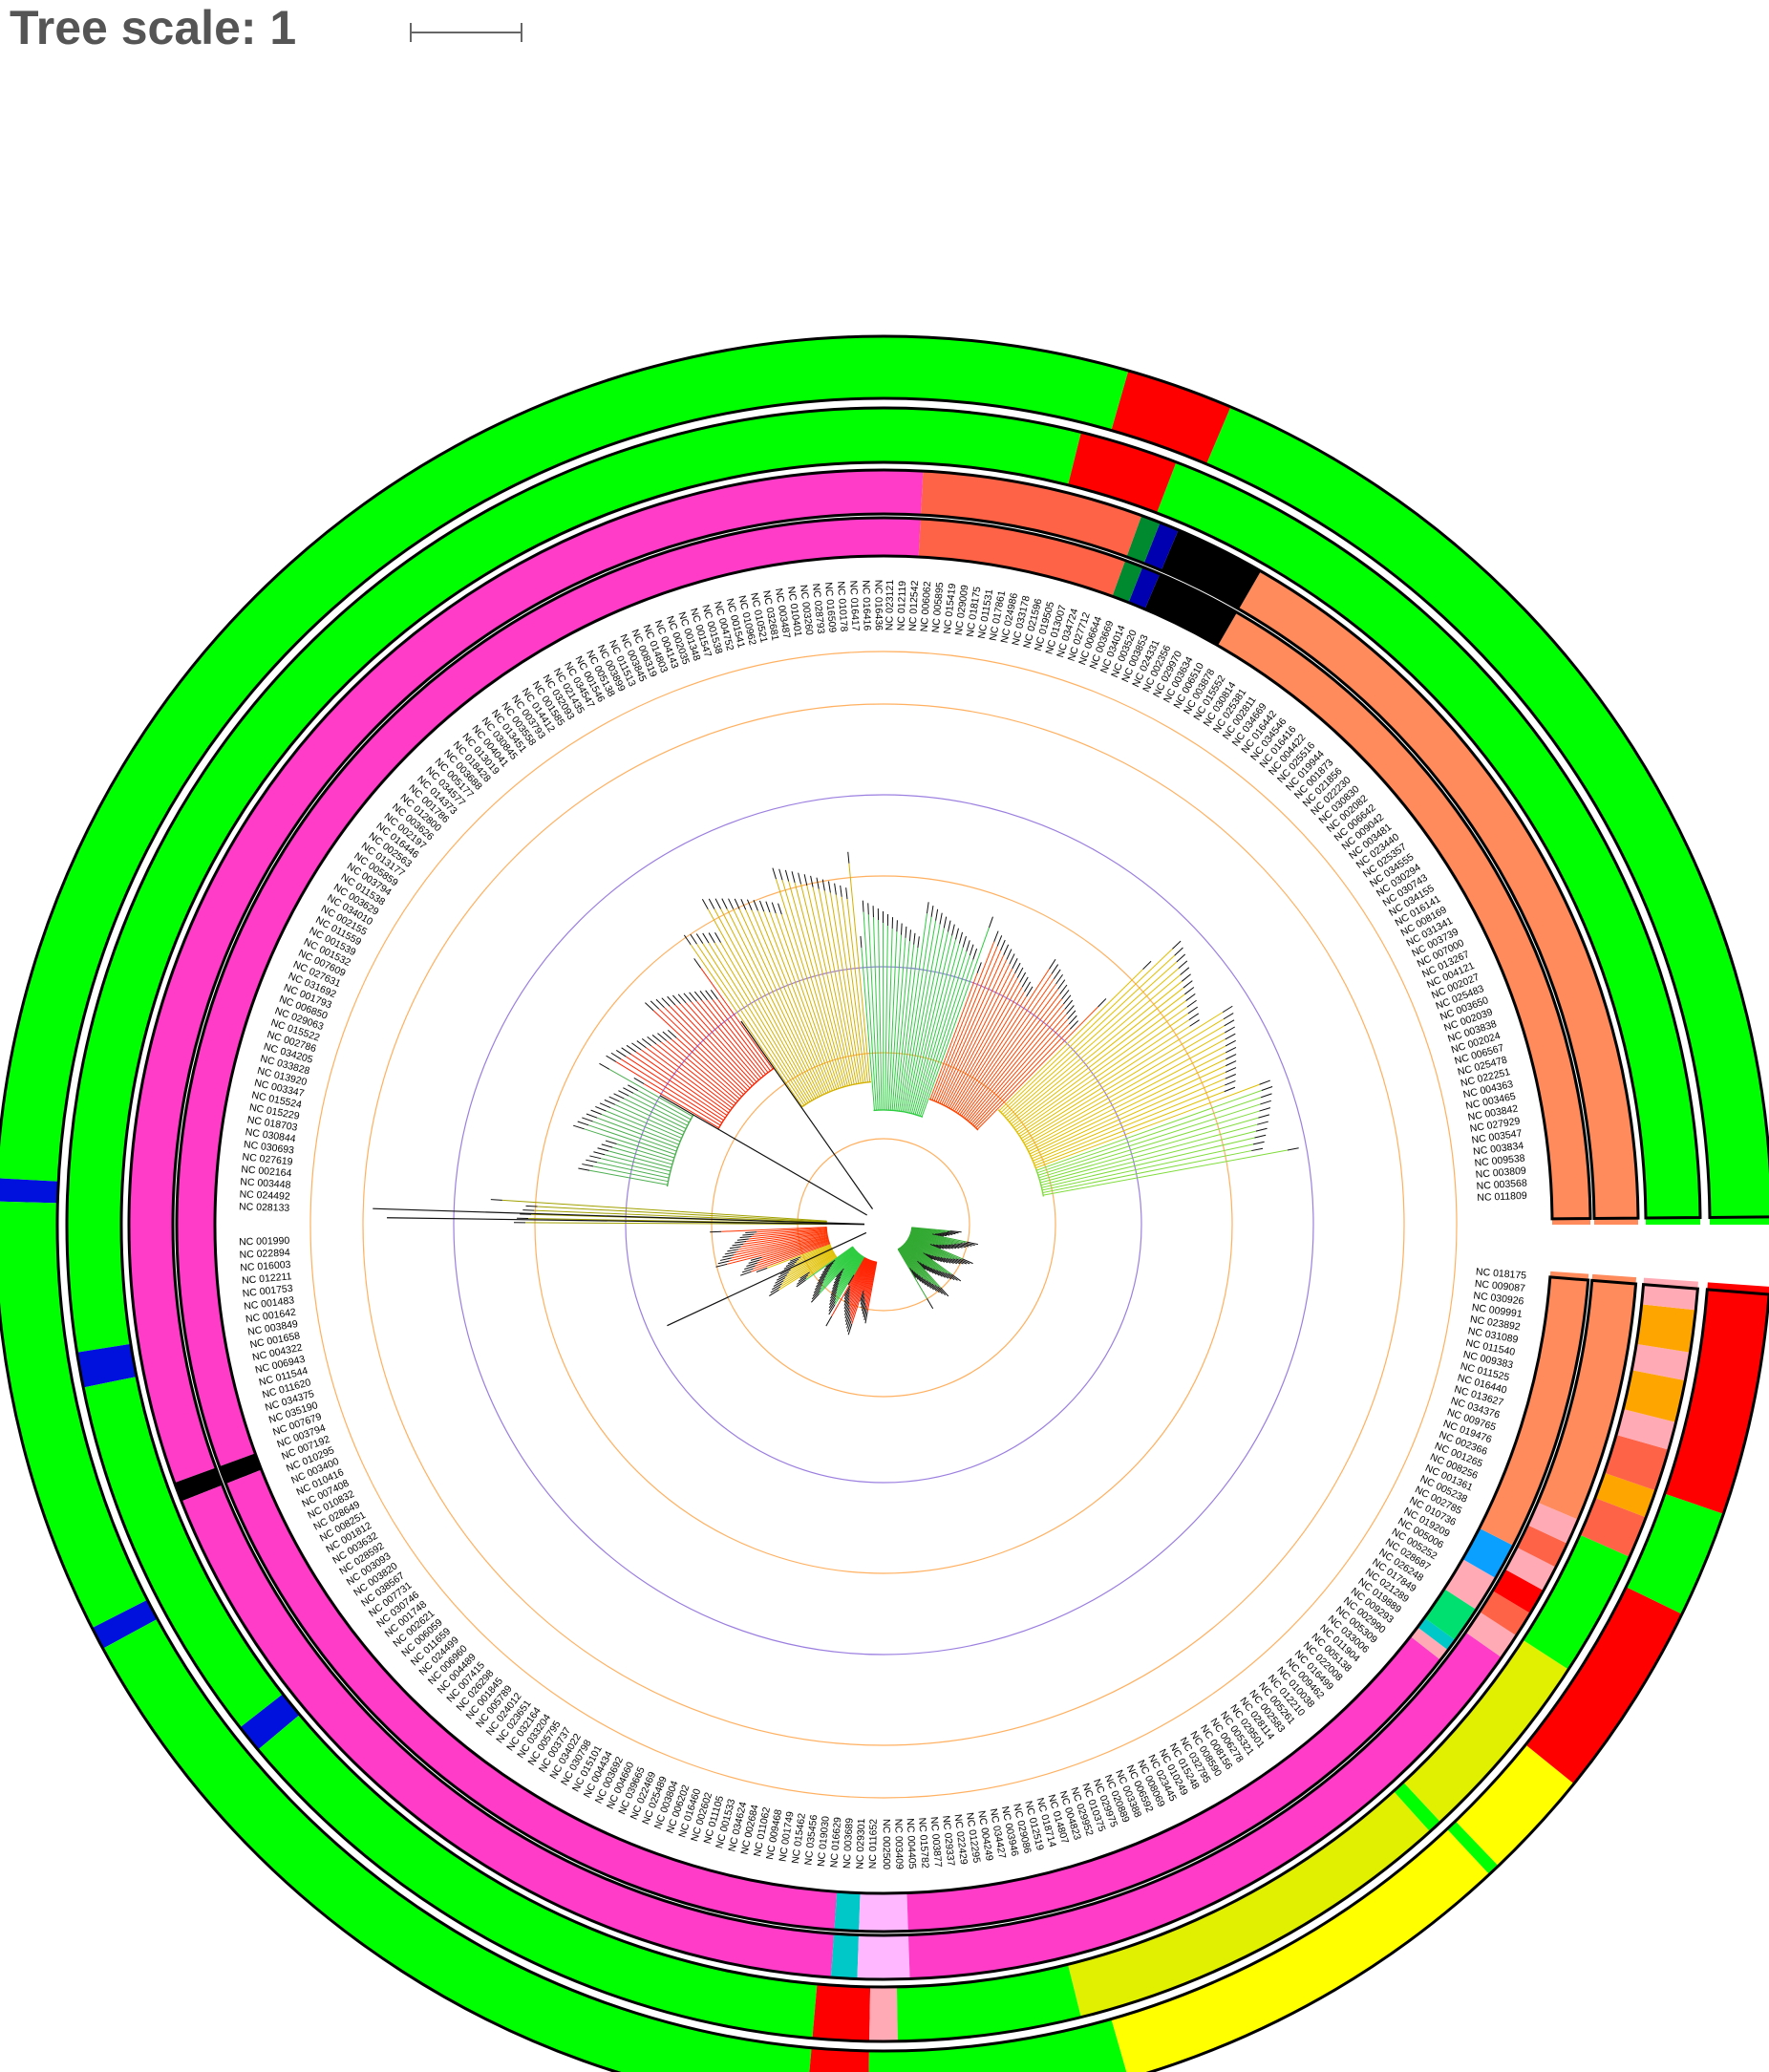  I want to click on leaf-label: NC 011652, so click(873, 1844).